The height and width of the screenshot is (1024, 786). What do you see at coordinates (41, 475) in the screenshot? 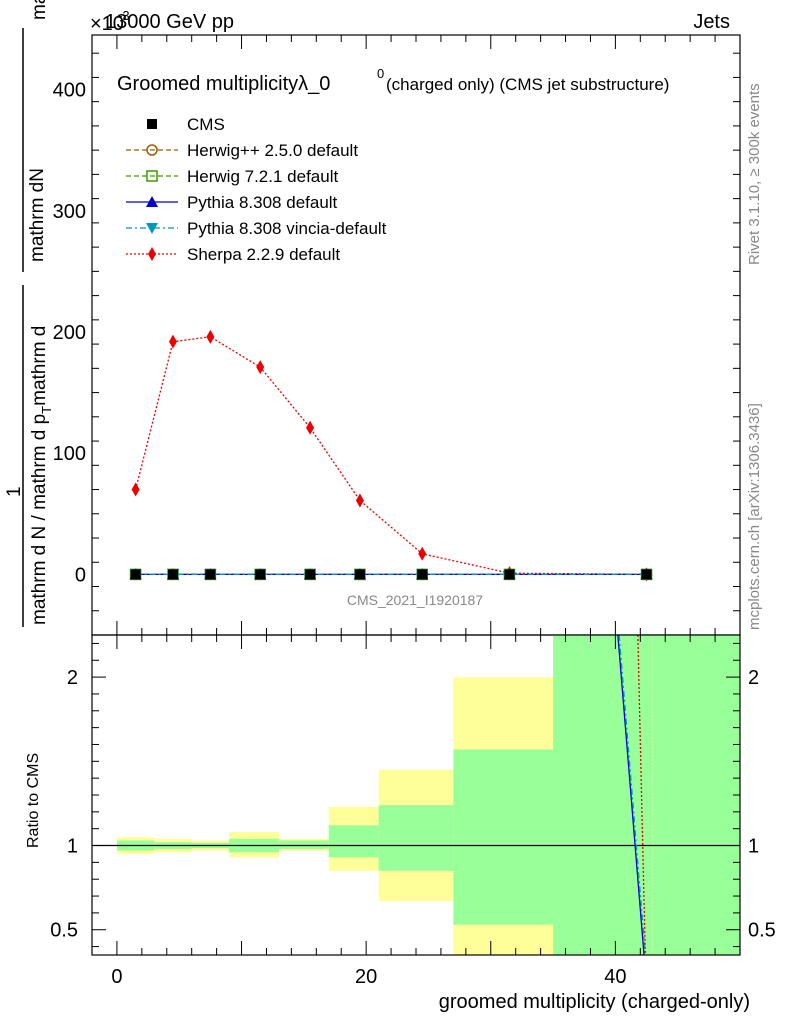
I see `y-axis-label-prefactor-den: mathrm d N / mathrm d pTmathrm d` at bounding box center [41, 475].